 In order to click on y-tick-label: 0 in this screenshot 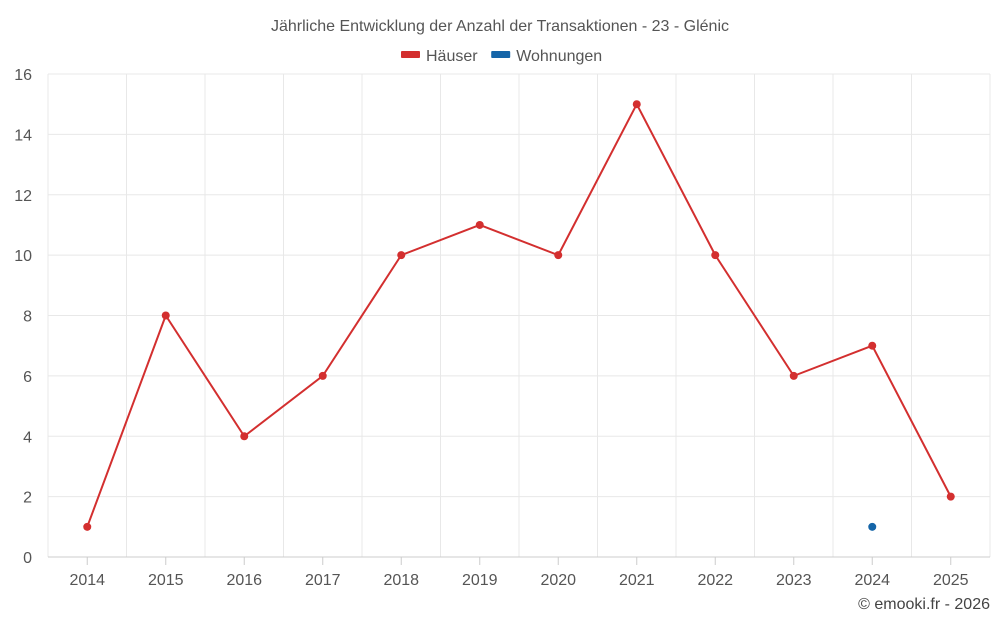, I will do `click(27, 558)`.